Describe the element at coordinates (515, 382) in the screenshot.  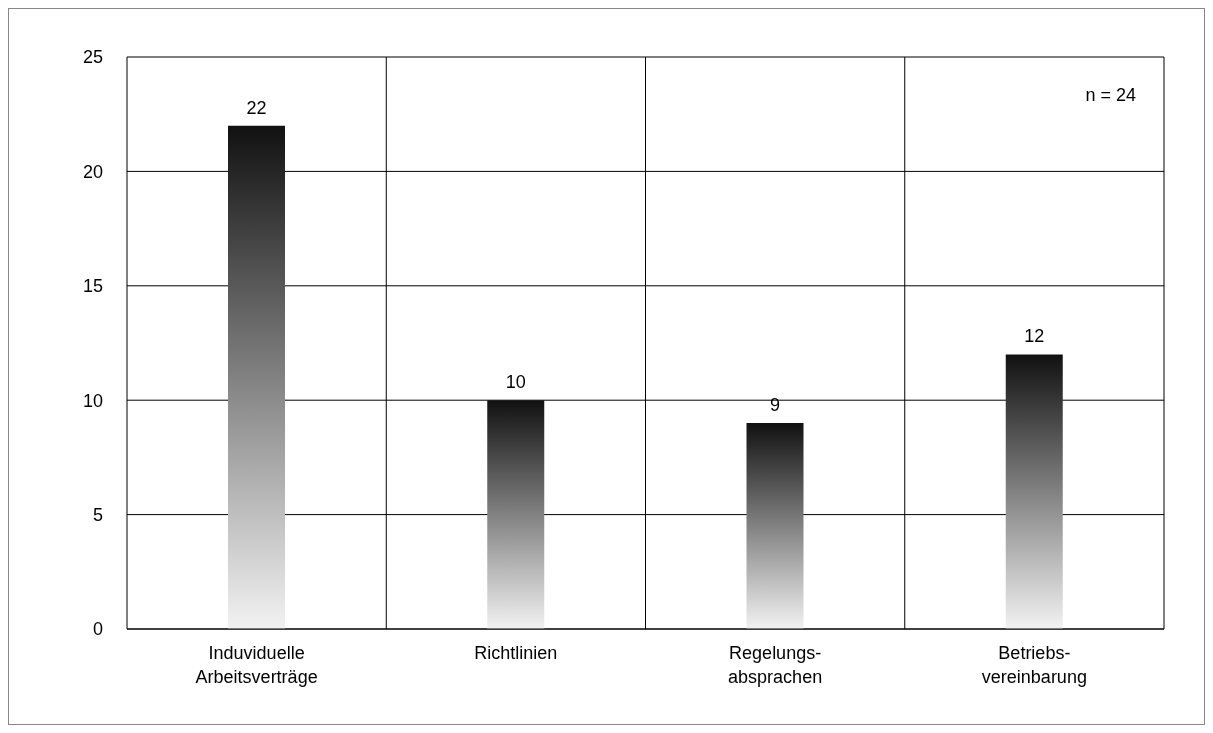
I see `data-label: 10` at that location.